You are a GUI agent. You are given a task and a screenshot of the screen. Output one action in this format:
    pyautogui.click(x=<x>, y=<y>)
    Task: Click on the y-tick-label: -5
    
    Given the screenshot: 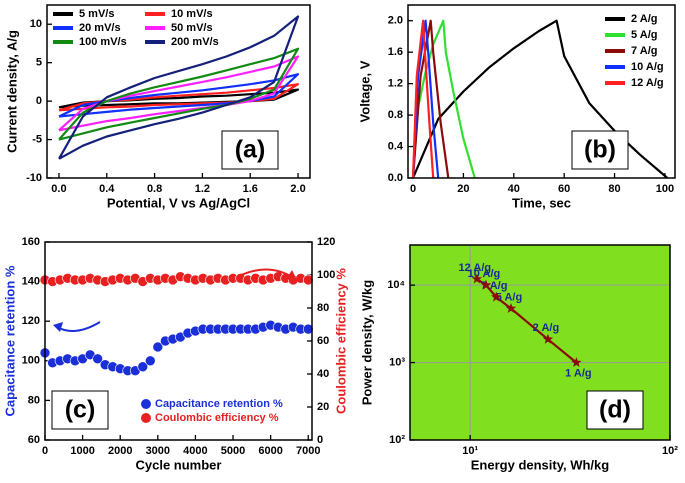 What is the action you would take?
    pyautogui.click(x=37, y=139)
    